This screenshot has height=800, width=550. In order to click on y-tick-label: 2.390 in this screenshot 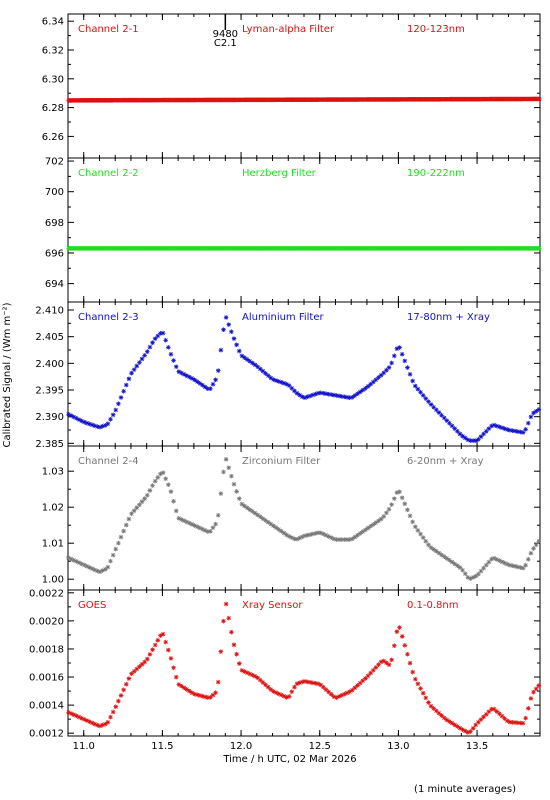, I will do `click(49, 417)`.